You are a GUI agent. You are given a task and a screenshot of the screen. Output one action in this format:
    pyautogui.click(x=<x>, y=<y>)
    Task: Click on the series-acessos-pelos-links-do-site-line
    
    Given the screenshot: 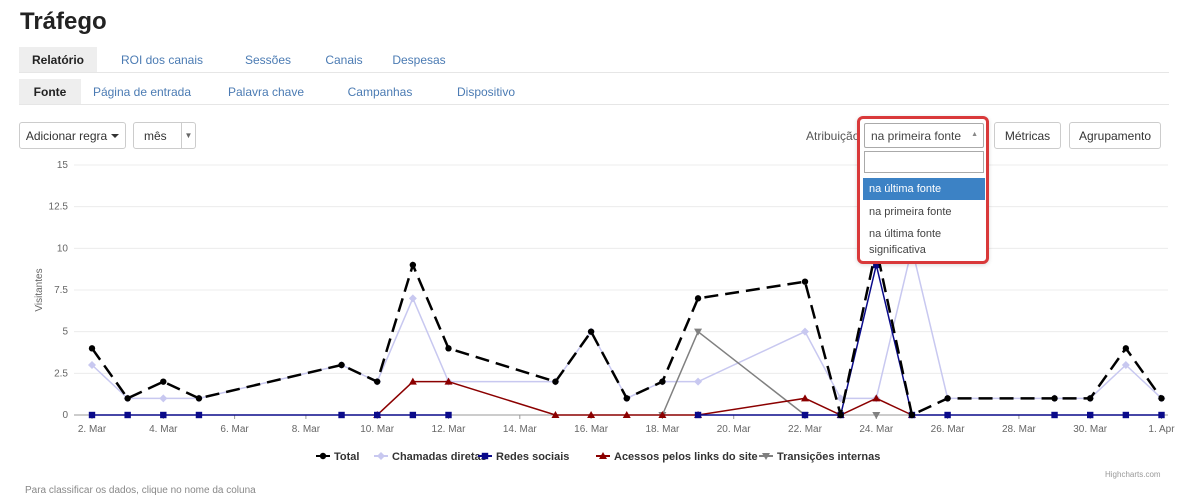 What is the action you would take?
    pyautogui.click(x=644, y=398)
    